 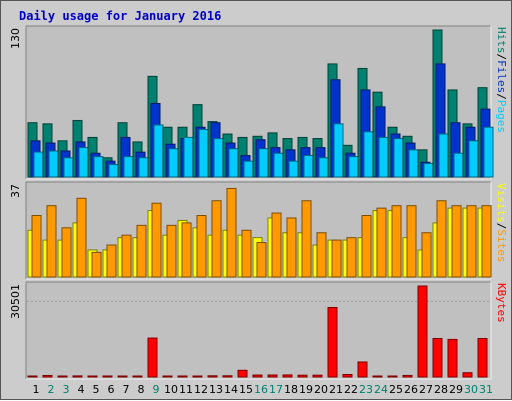 What do you see at coordinates (501, 40) in the screenshot?
I see `hits-axis-label-hits: Hits` at bounding box center [501, 40].